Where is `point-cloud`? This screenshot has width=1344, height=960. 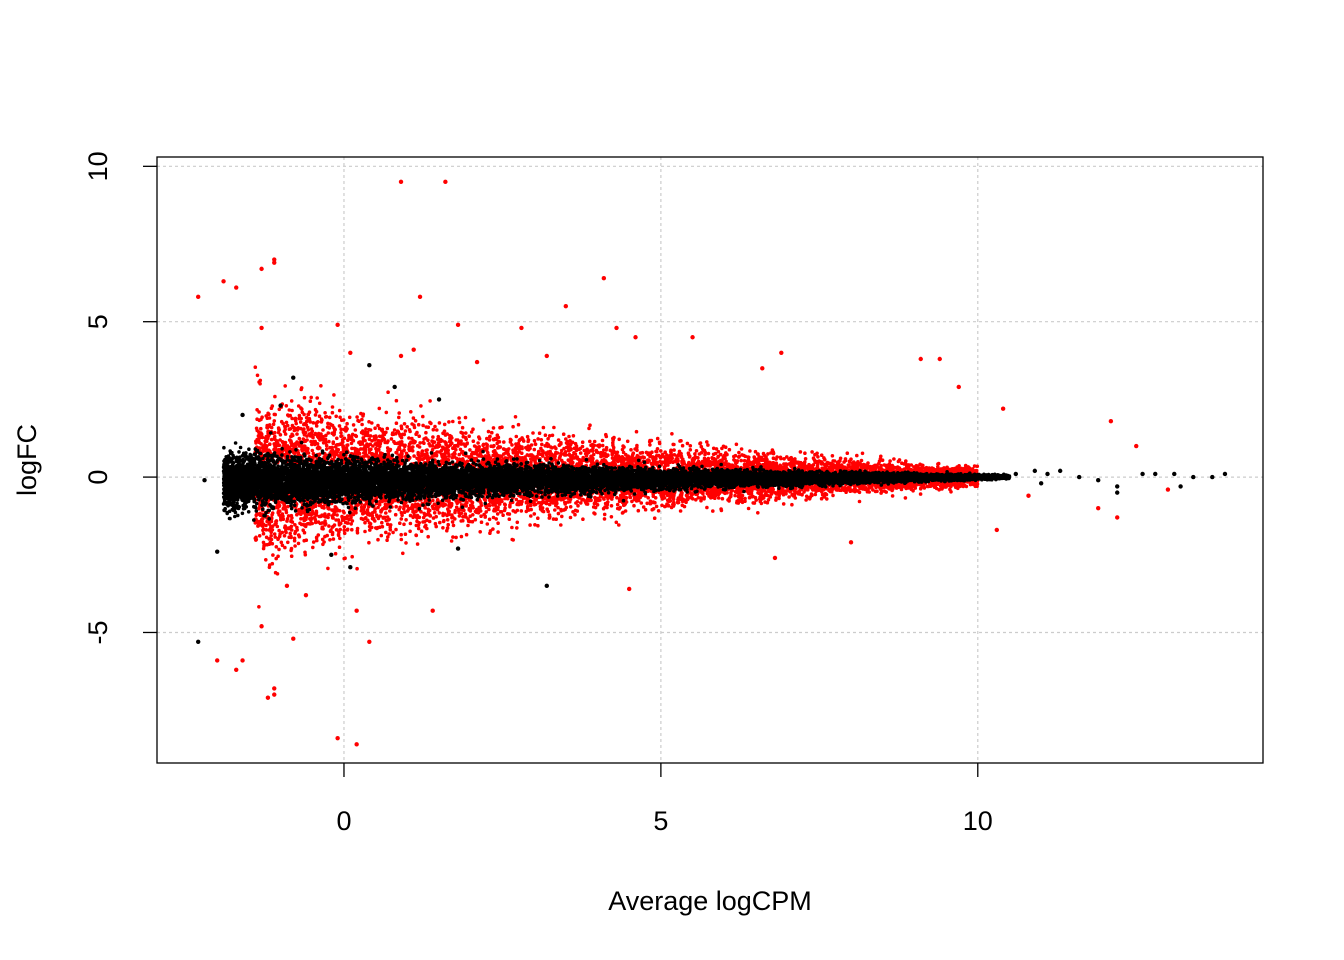
point-cloud is located at coordinates (616, 487).